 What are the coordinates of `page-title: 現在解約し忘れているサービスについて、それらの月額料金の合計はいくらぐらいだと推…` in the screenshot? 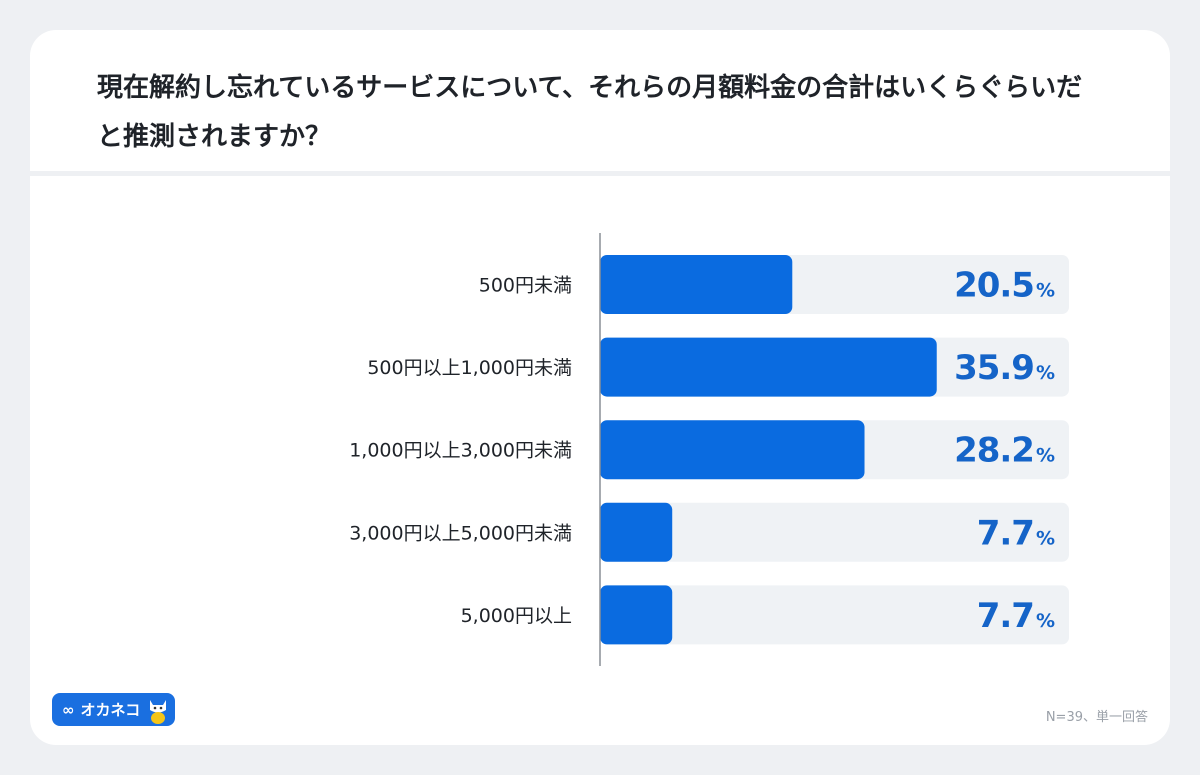 It's located at (590, 112).